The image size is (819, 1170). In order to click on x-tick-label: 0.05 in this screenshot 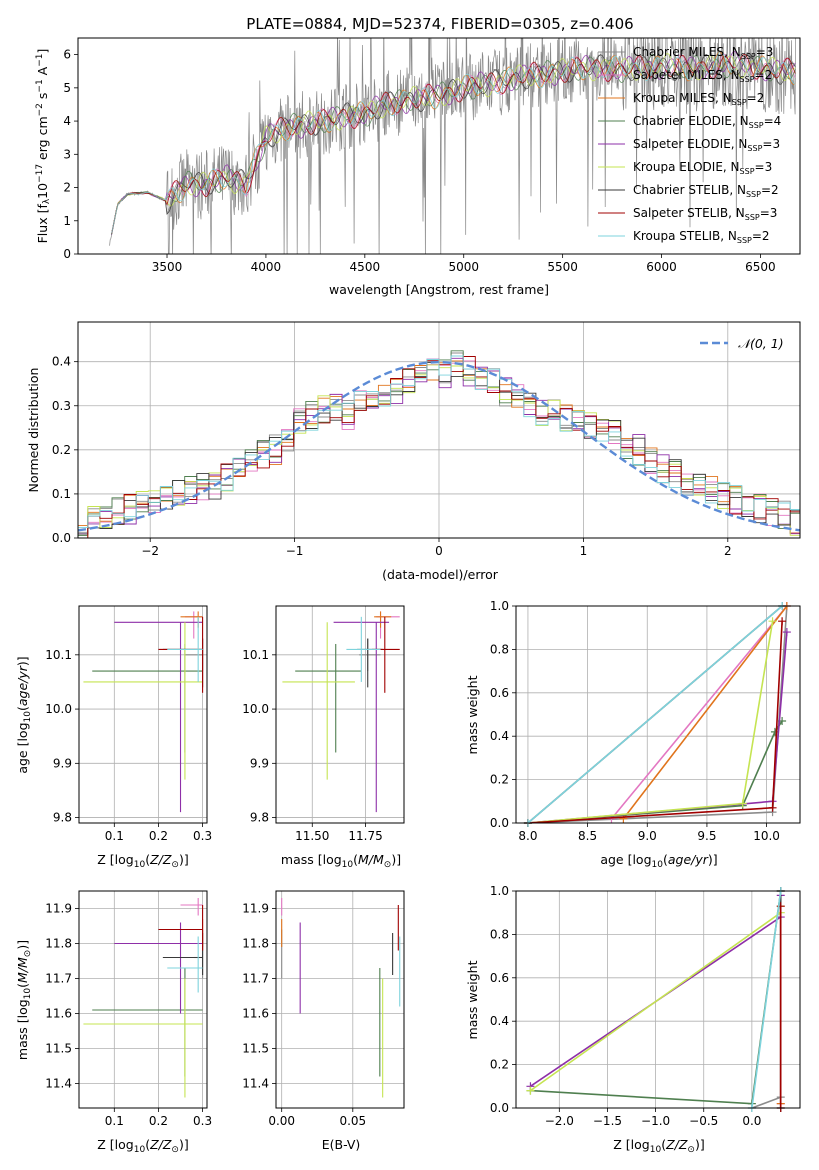, I will do `click(352, 1121)`.